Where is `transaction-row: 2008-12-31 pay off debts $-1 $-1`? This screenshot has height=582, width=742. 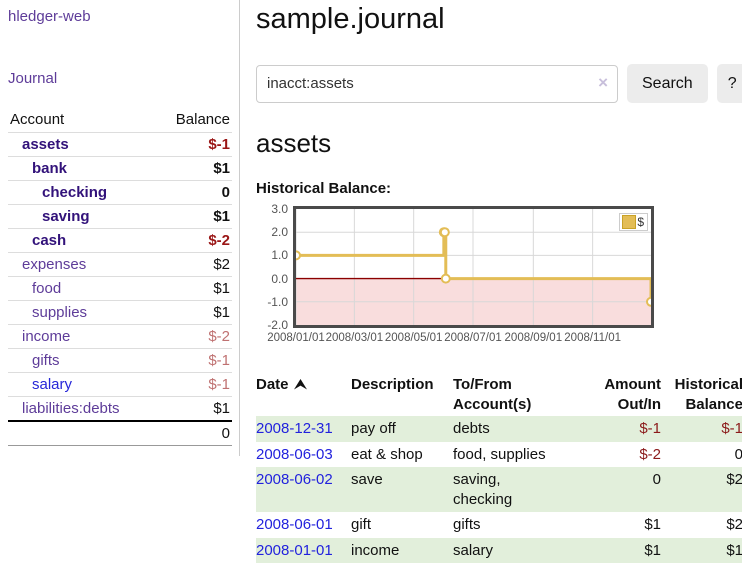
transaction-row: 2008-12-31 pay off debts $-1 $-1 is located at coordinates (499, 429).